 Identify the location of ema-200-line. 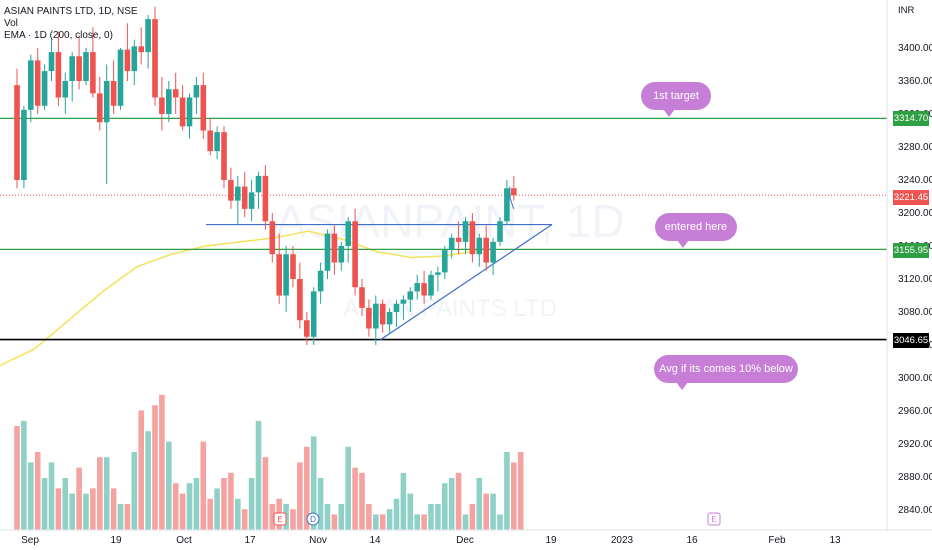
(240, 298).